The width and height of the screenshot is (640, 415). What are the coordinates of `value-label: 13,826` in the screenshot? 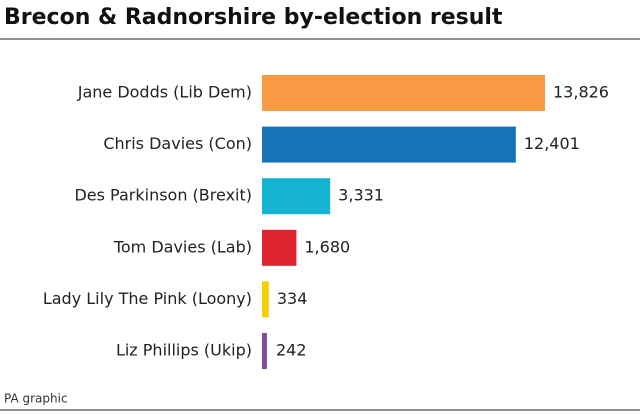 It's located at (581, 92).